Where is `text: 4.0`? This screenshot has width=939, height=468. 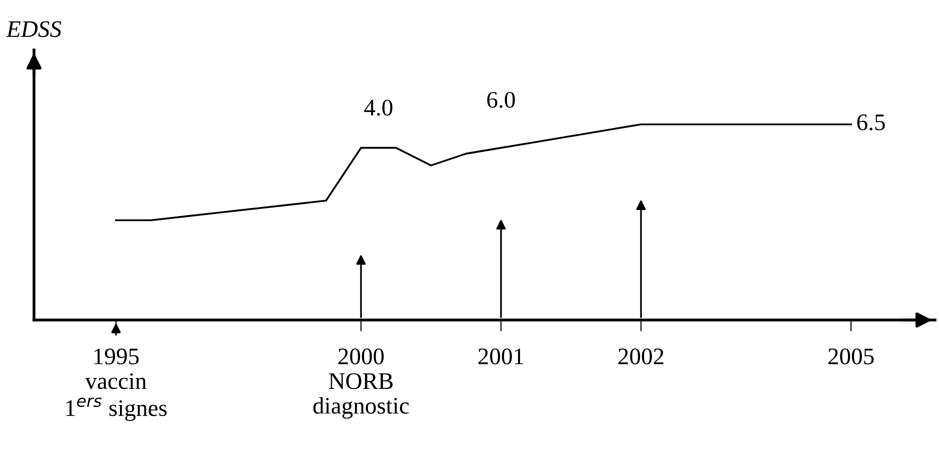 text: 4.0 is located at coordinates (378, 108).